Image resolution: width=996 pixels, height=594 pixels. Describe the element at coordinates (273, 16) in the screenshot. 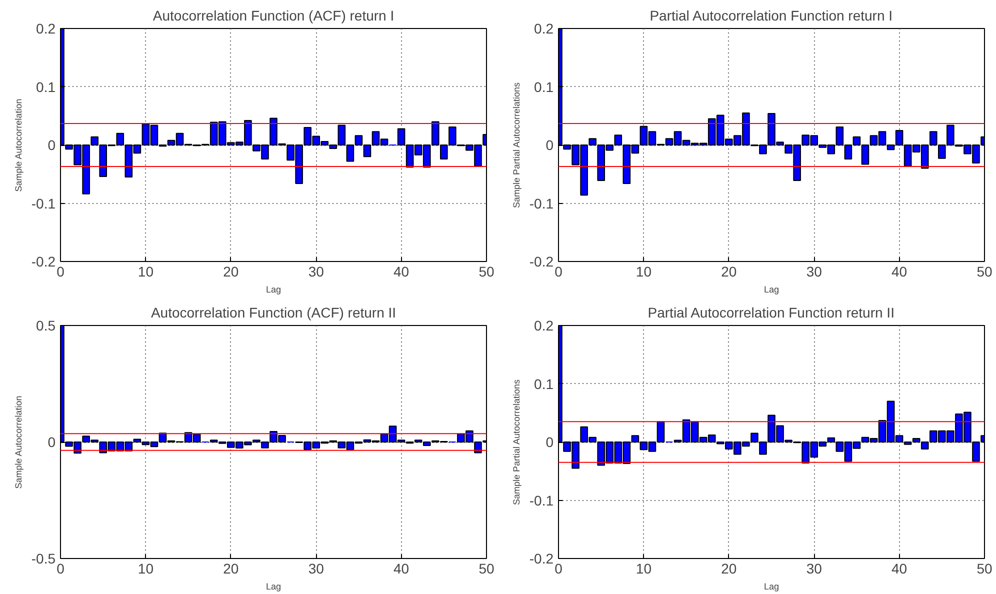

I see `chart-title: Autocorrelation Function (ACF) return I` at that location.